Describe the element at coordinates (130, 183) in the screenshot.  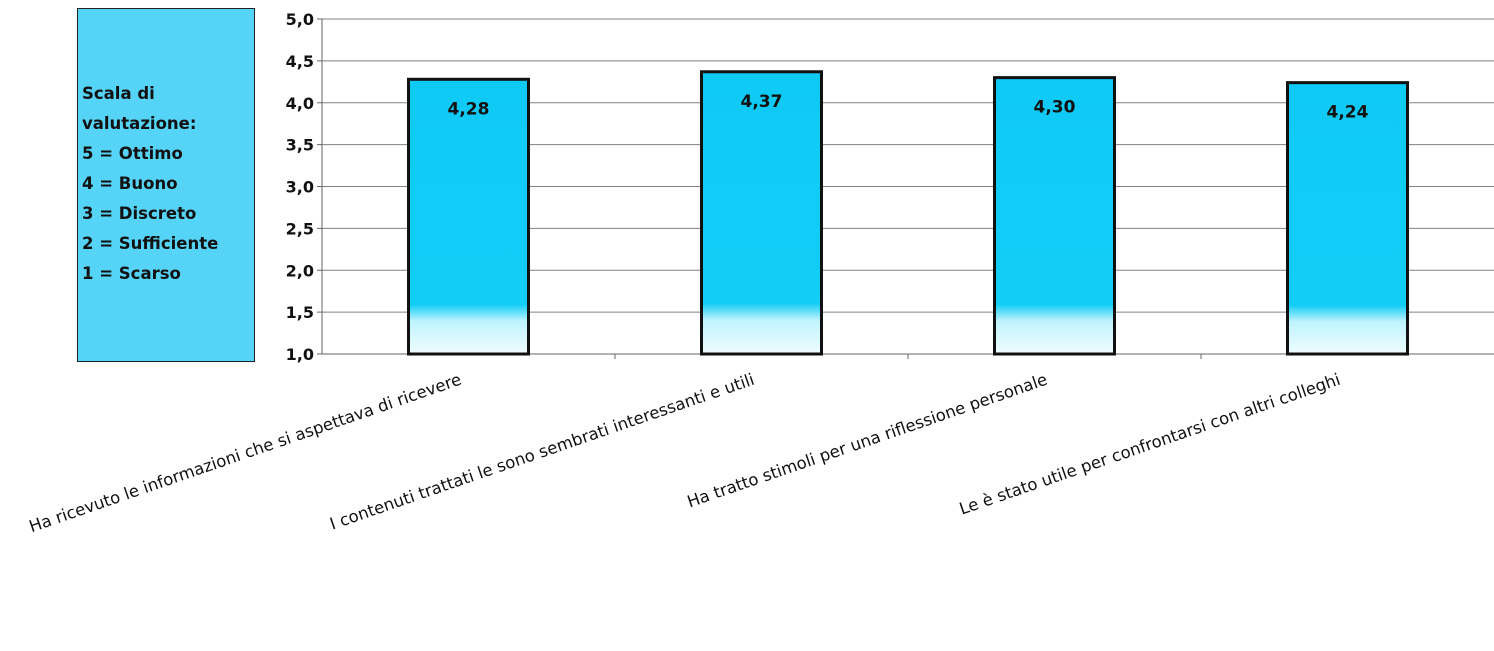
I see `legend-line: 4 = Buono` at that location.